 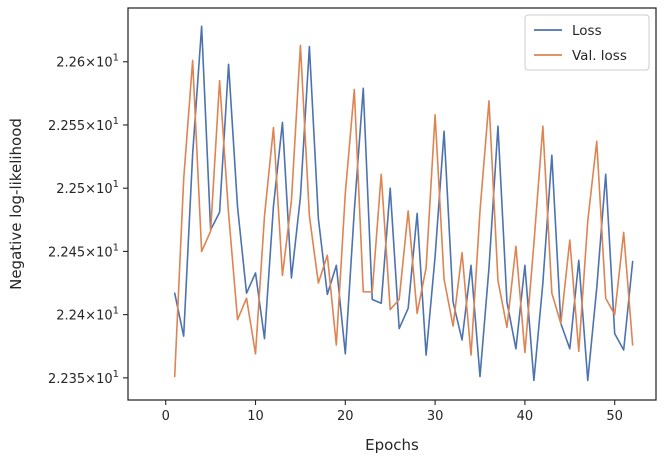 I want to click on y-tick-label: 2.26×10¹, so click(x=87, y=62).